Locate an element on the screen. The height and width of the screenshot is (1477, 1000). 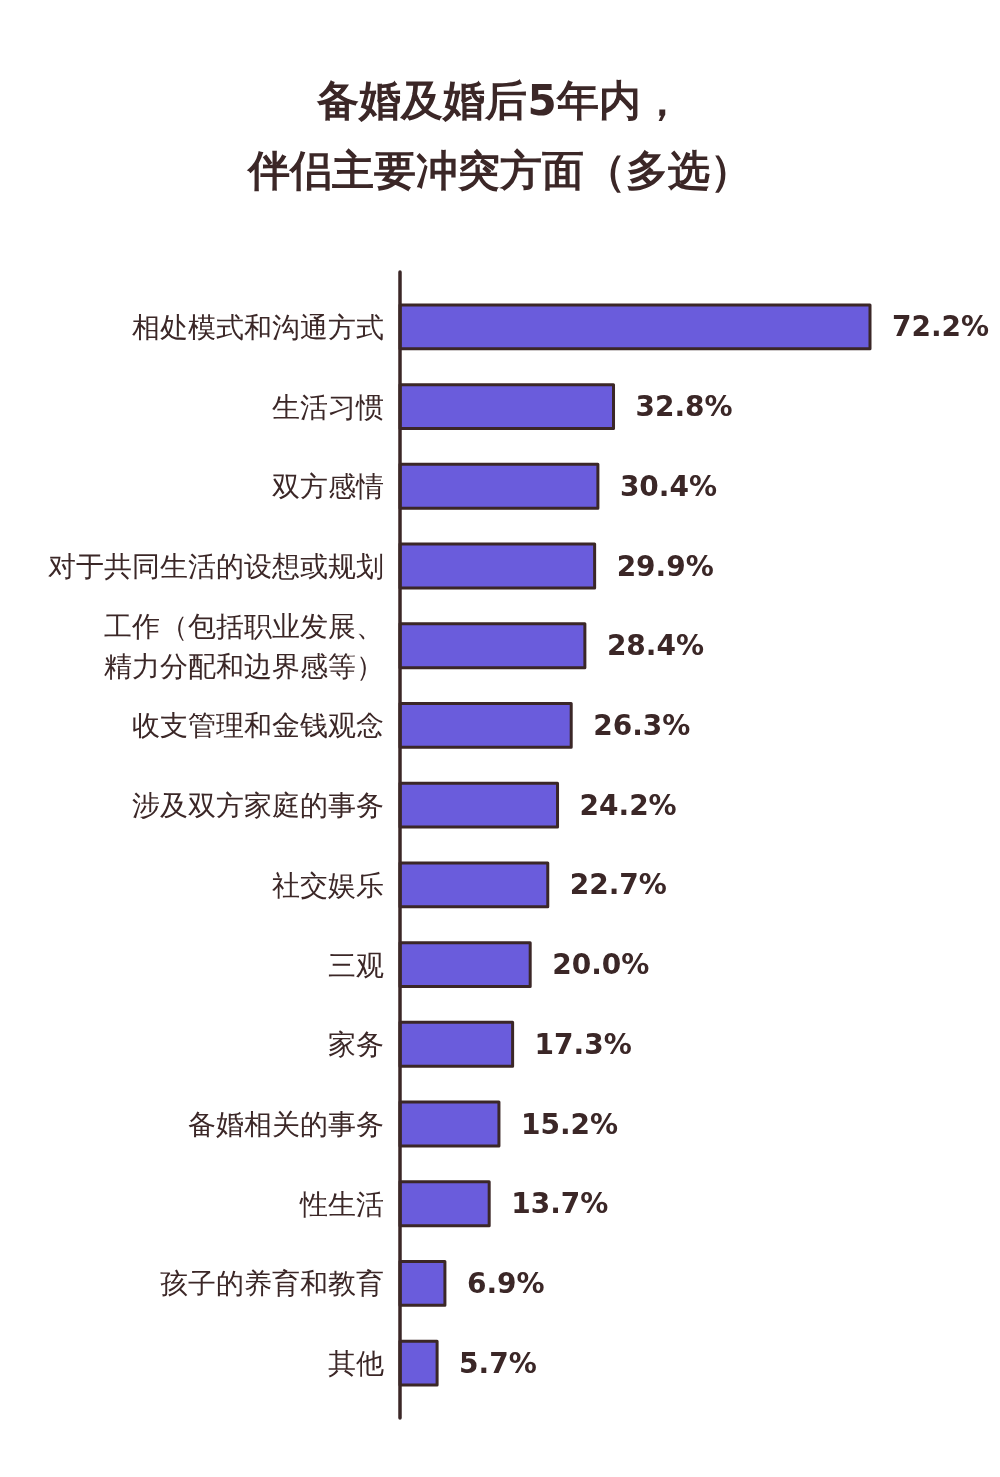
y-tick-label: 其他 is located at coordinates (356, 1363).